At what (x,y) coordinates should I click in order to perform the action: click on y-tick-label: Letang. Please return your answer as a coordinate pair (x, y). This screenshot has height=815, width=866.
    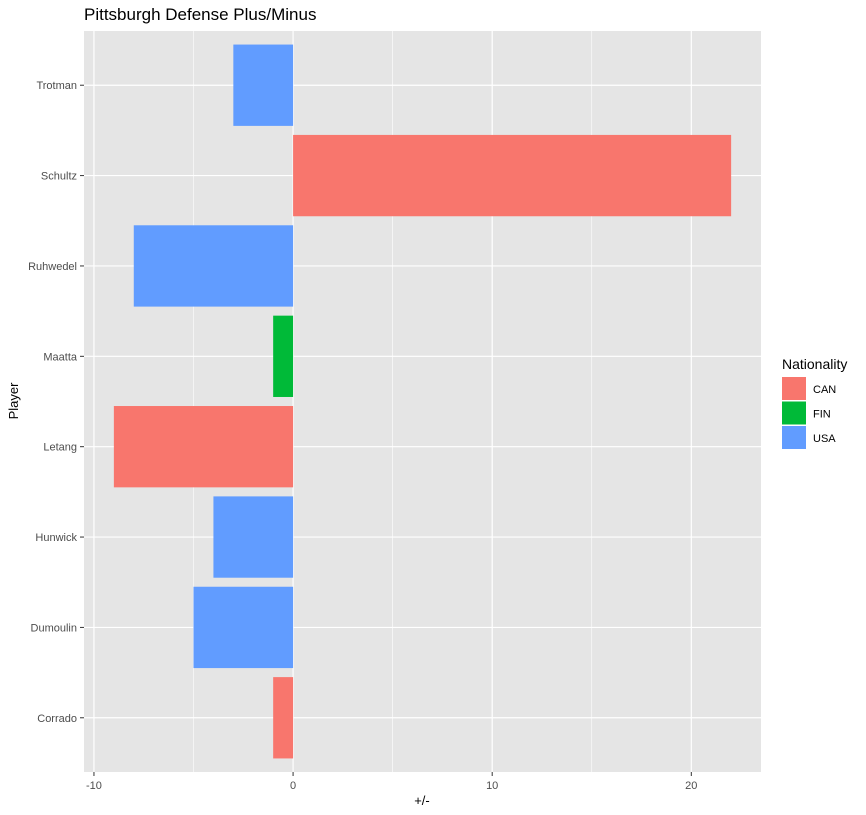
    Looking at the image, I should click on (60, 448).